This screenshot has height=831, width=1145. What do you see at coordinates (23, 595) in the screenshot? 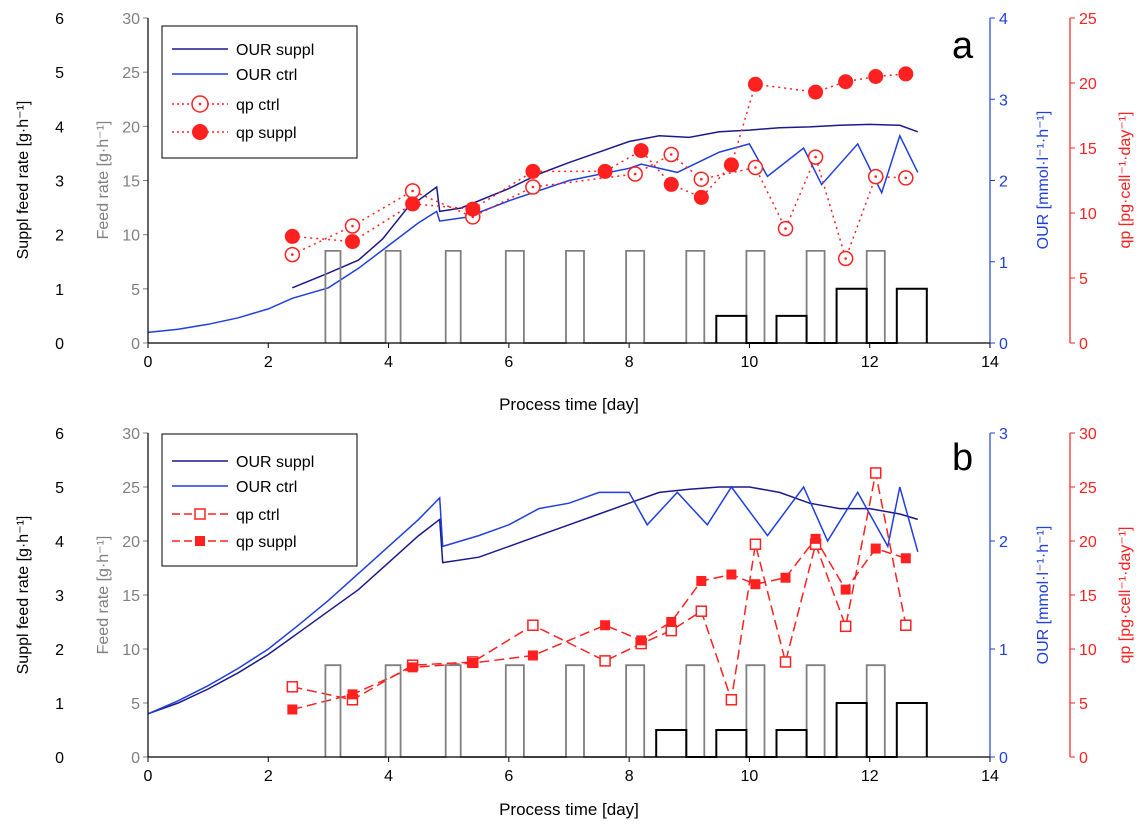
I see `panel-b-suppl-axis-label: Suppl feed rate [g·h⁻¹]` at bounding box center [23, 595].